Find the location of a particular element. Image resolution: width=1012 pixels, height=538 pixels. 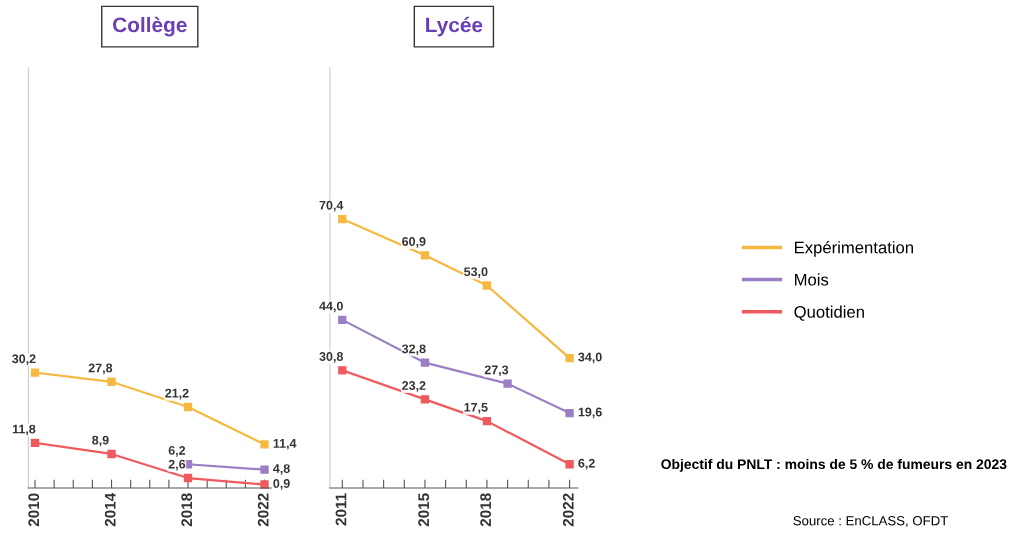

data-label: 17,5 is located at coordinates (476, 408).